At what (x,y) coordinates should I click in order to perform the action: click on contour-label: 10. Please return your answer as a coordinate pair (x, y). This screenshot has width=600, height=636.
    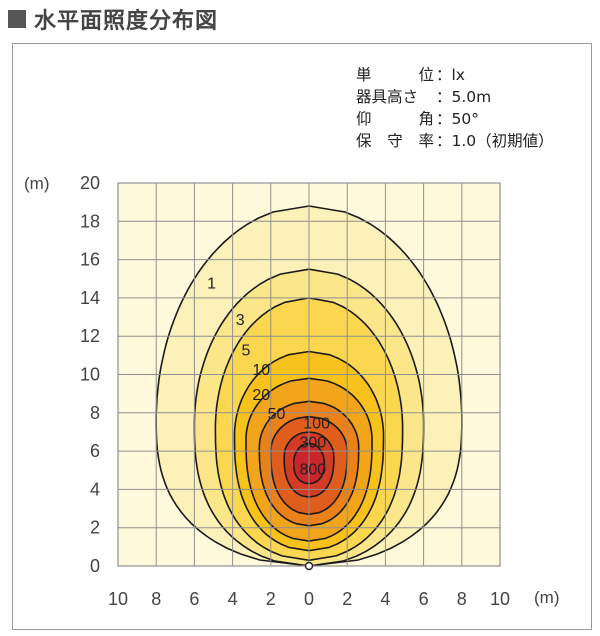
    Looking at the image, I should click on (261, 370).